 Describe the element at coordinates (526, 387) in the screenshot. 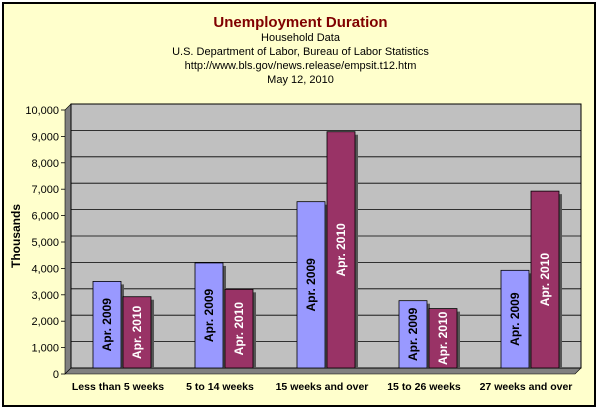

I see `x-category-label: 27 weeks and over` at that location.